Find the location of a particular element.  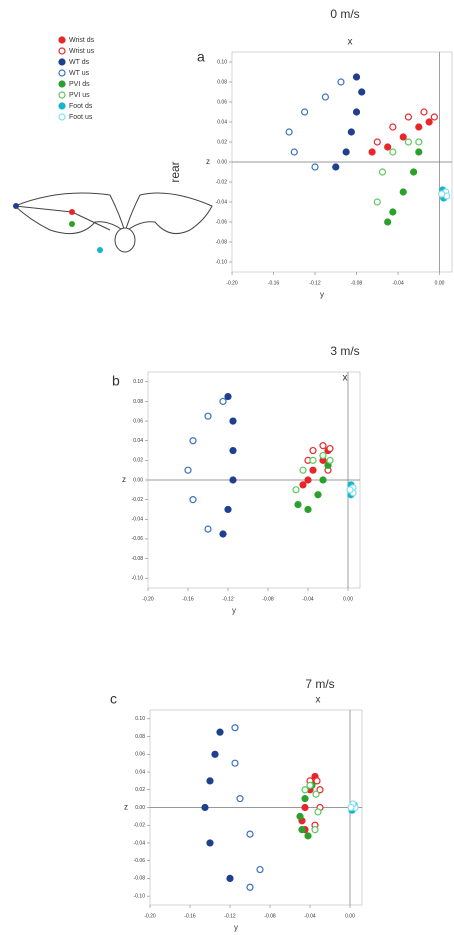

top-axis-label: x is located at coordinates (345, 378).